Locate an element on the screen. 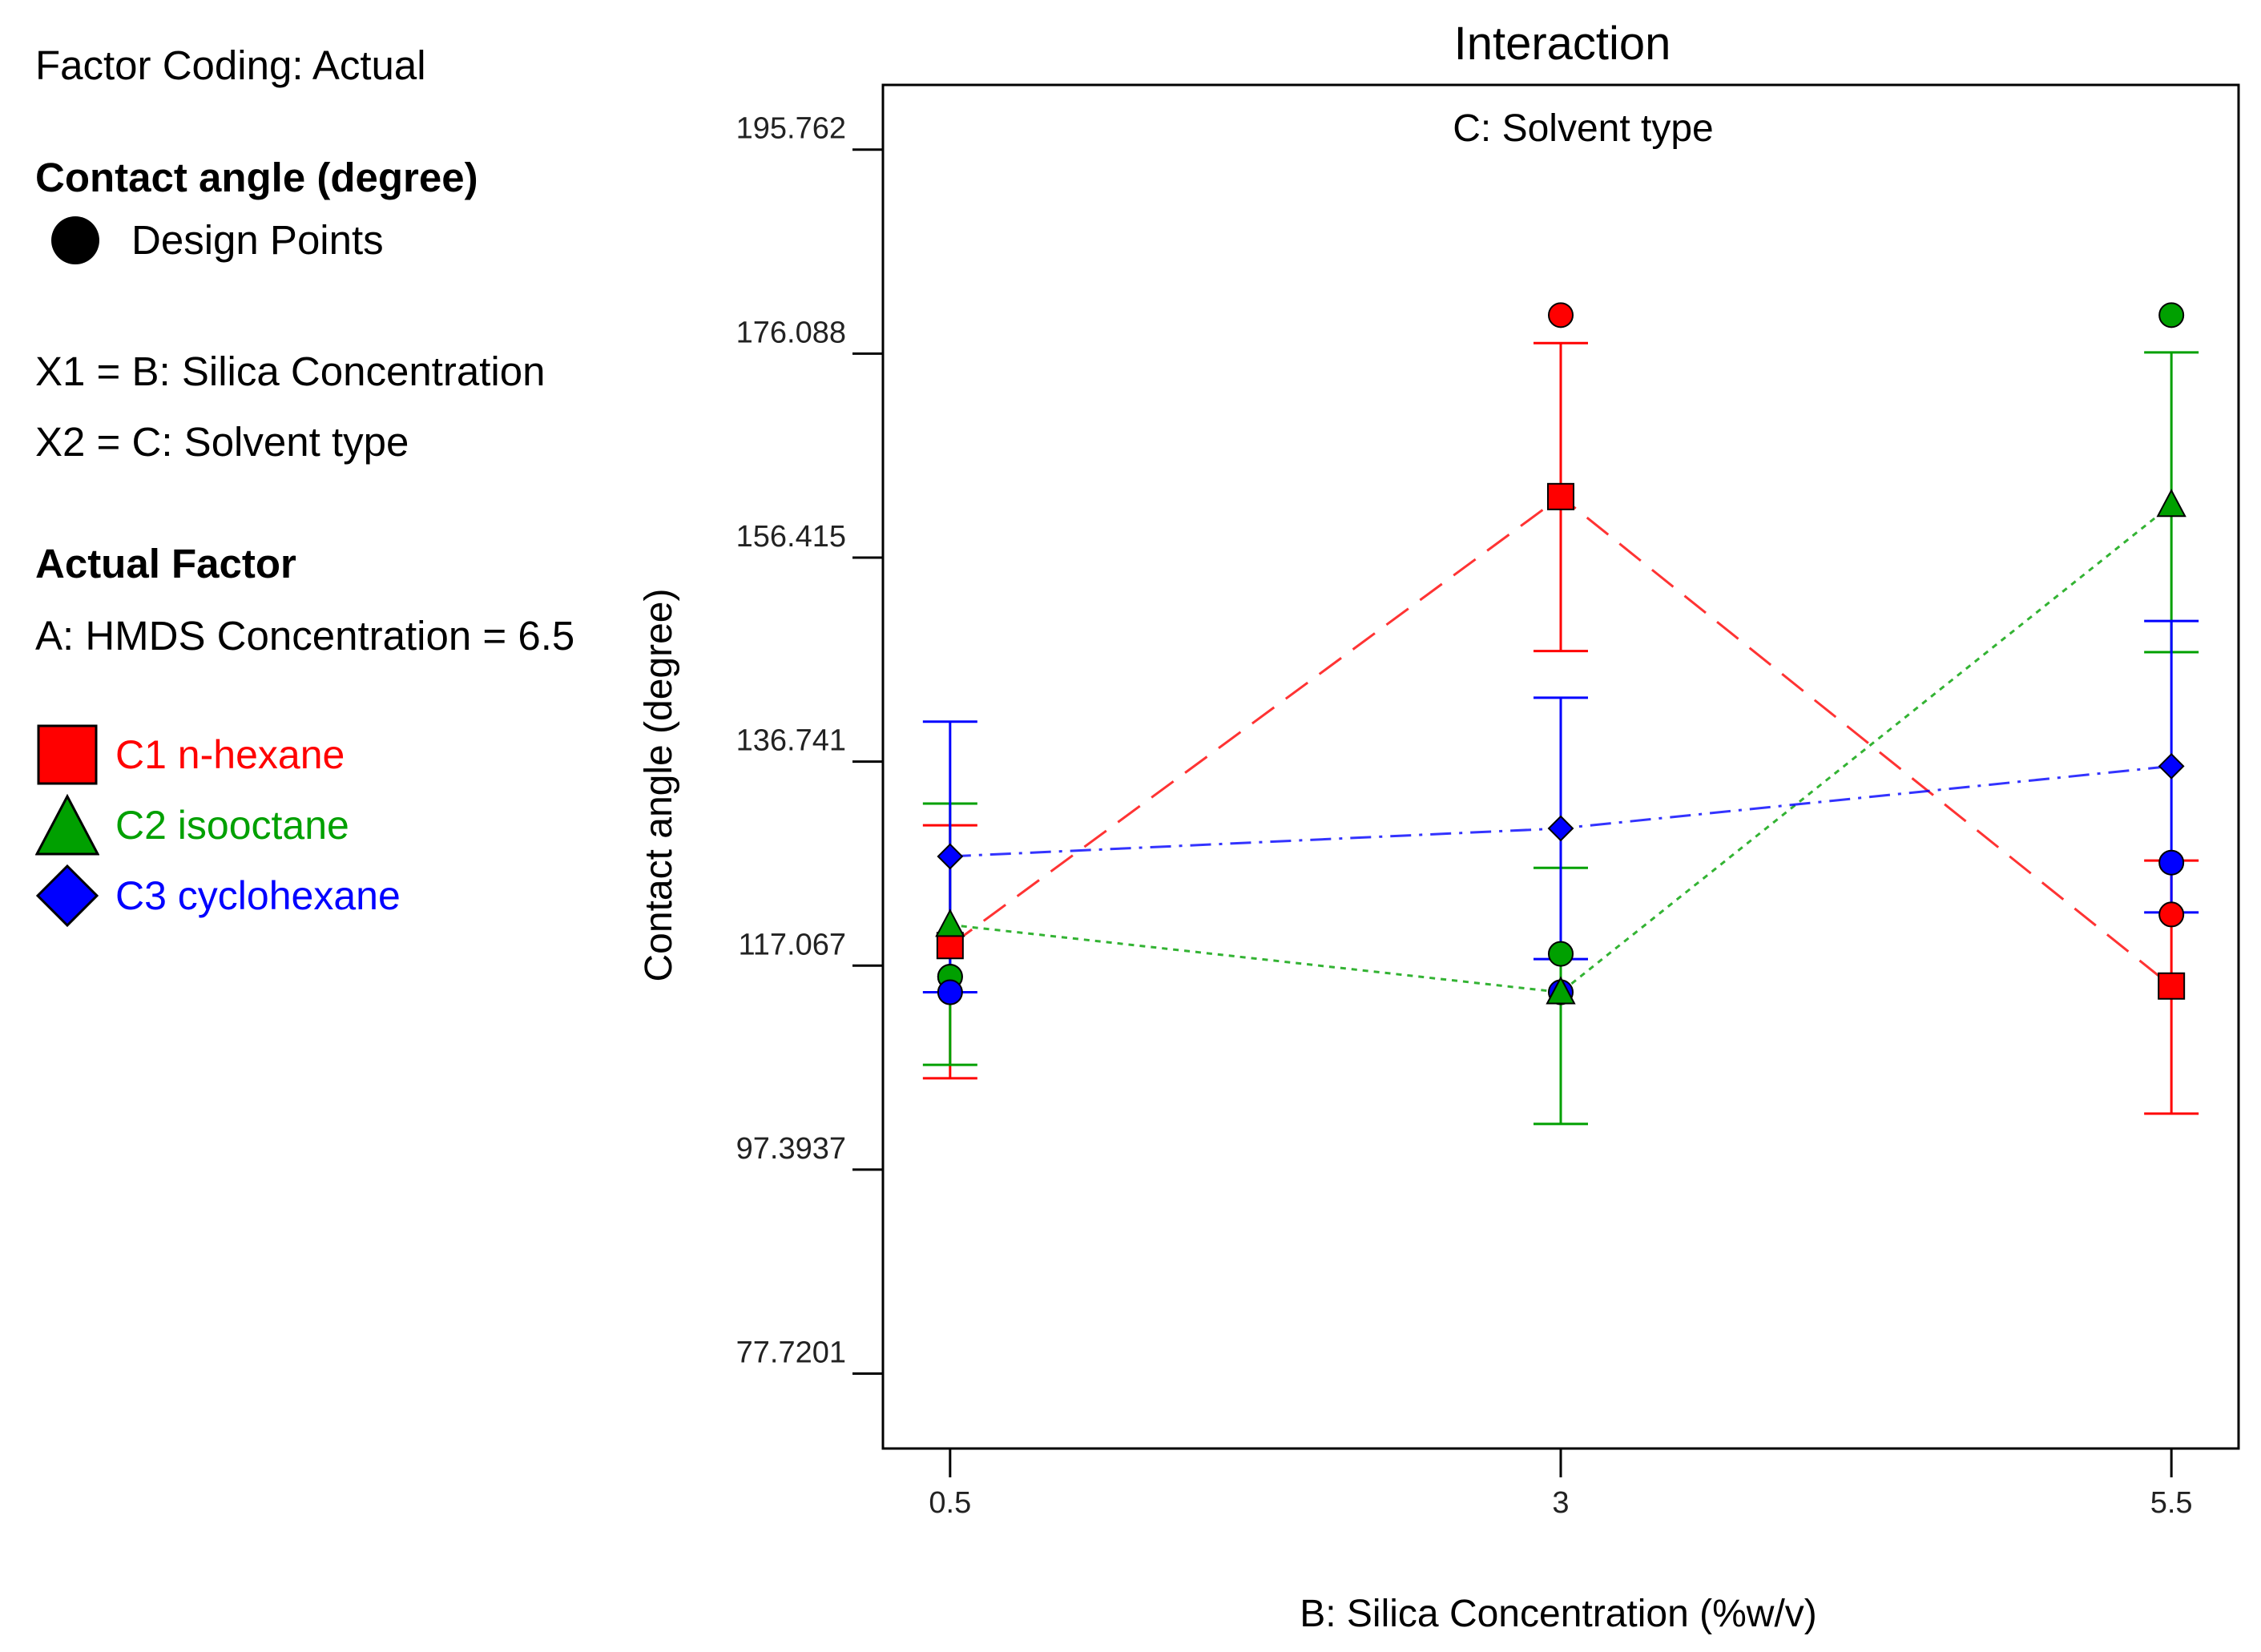  triangle-icon is located at coordinates (67, 824).